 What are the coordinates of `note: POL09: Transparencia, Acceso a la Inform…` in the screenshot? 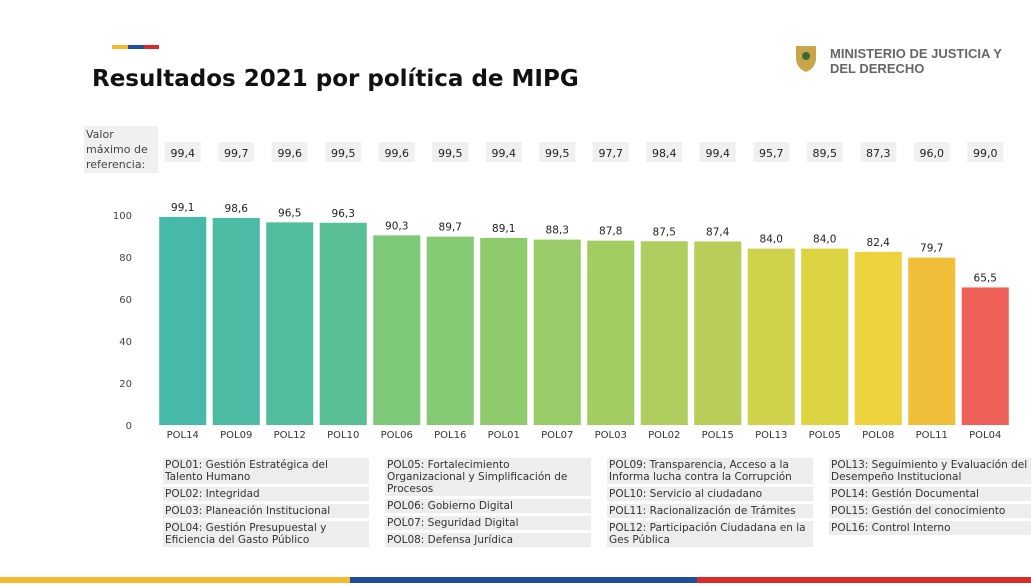 It's located at (710, 471).